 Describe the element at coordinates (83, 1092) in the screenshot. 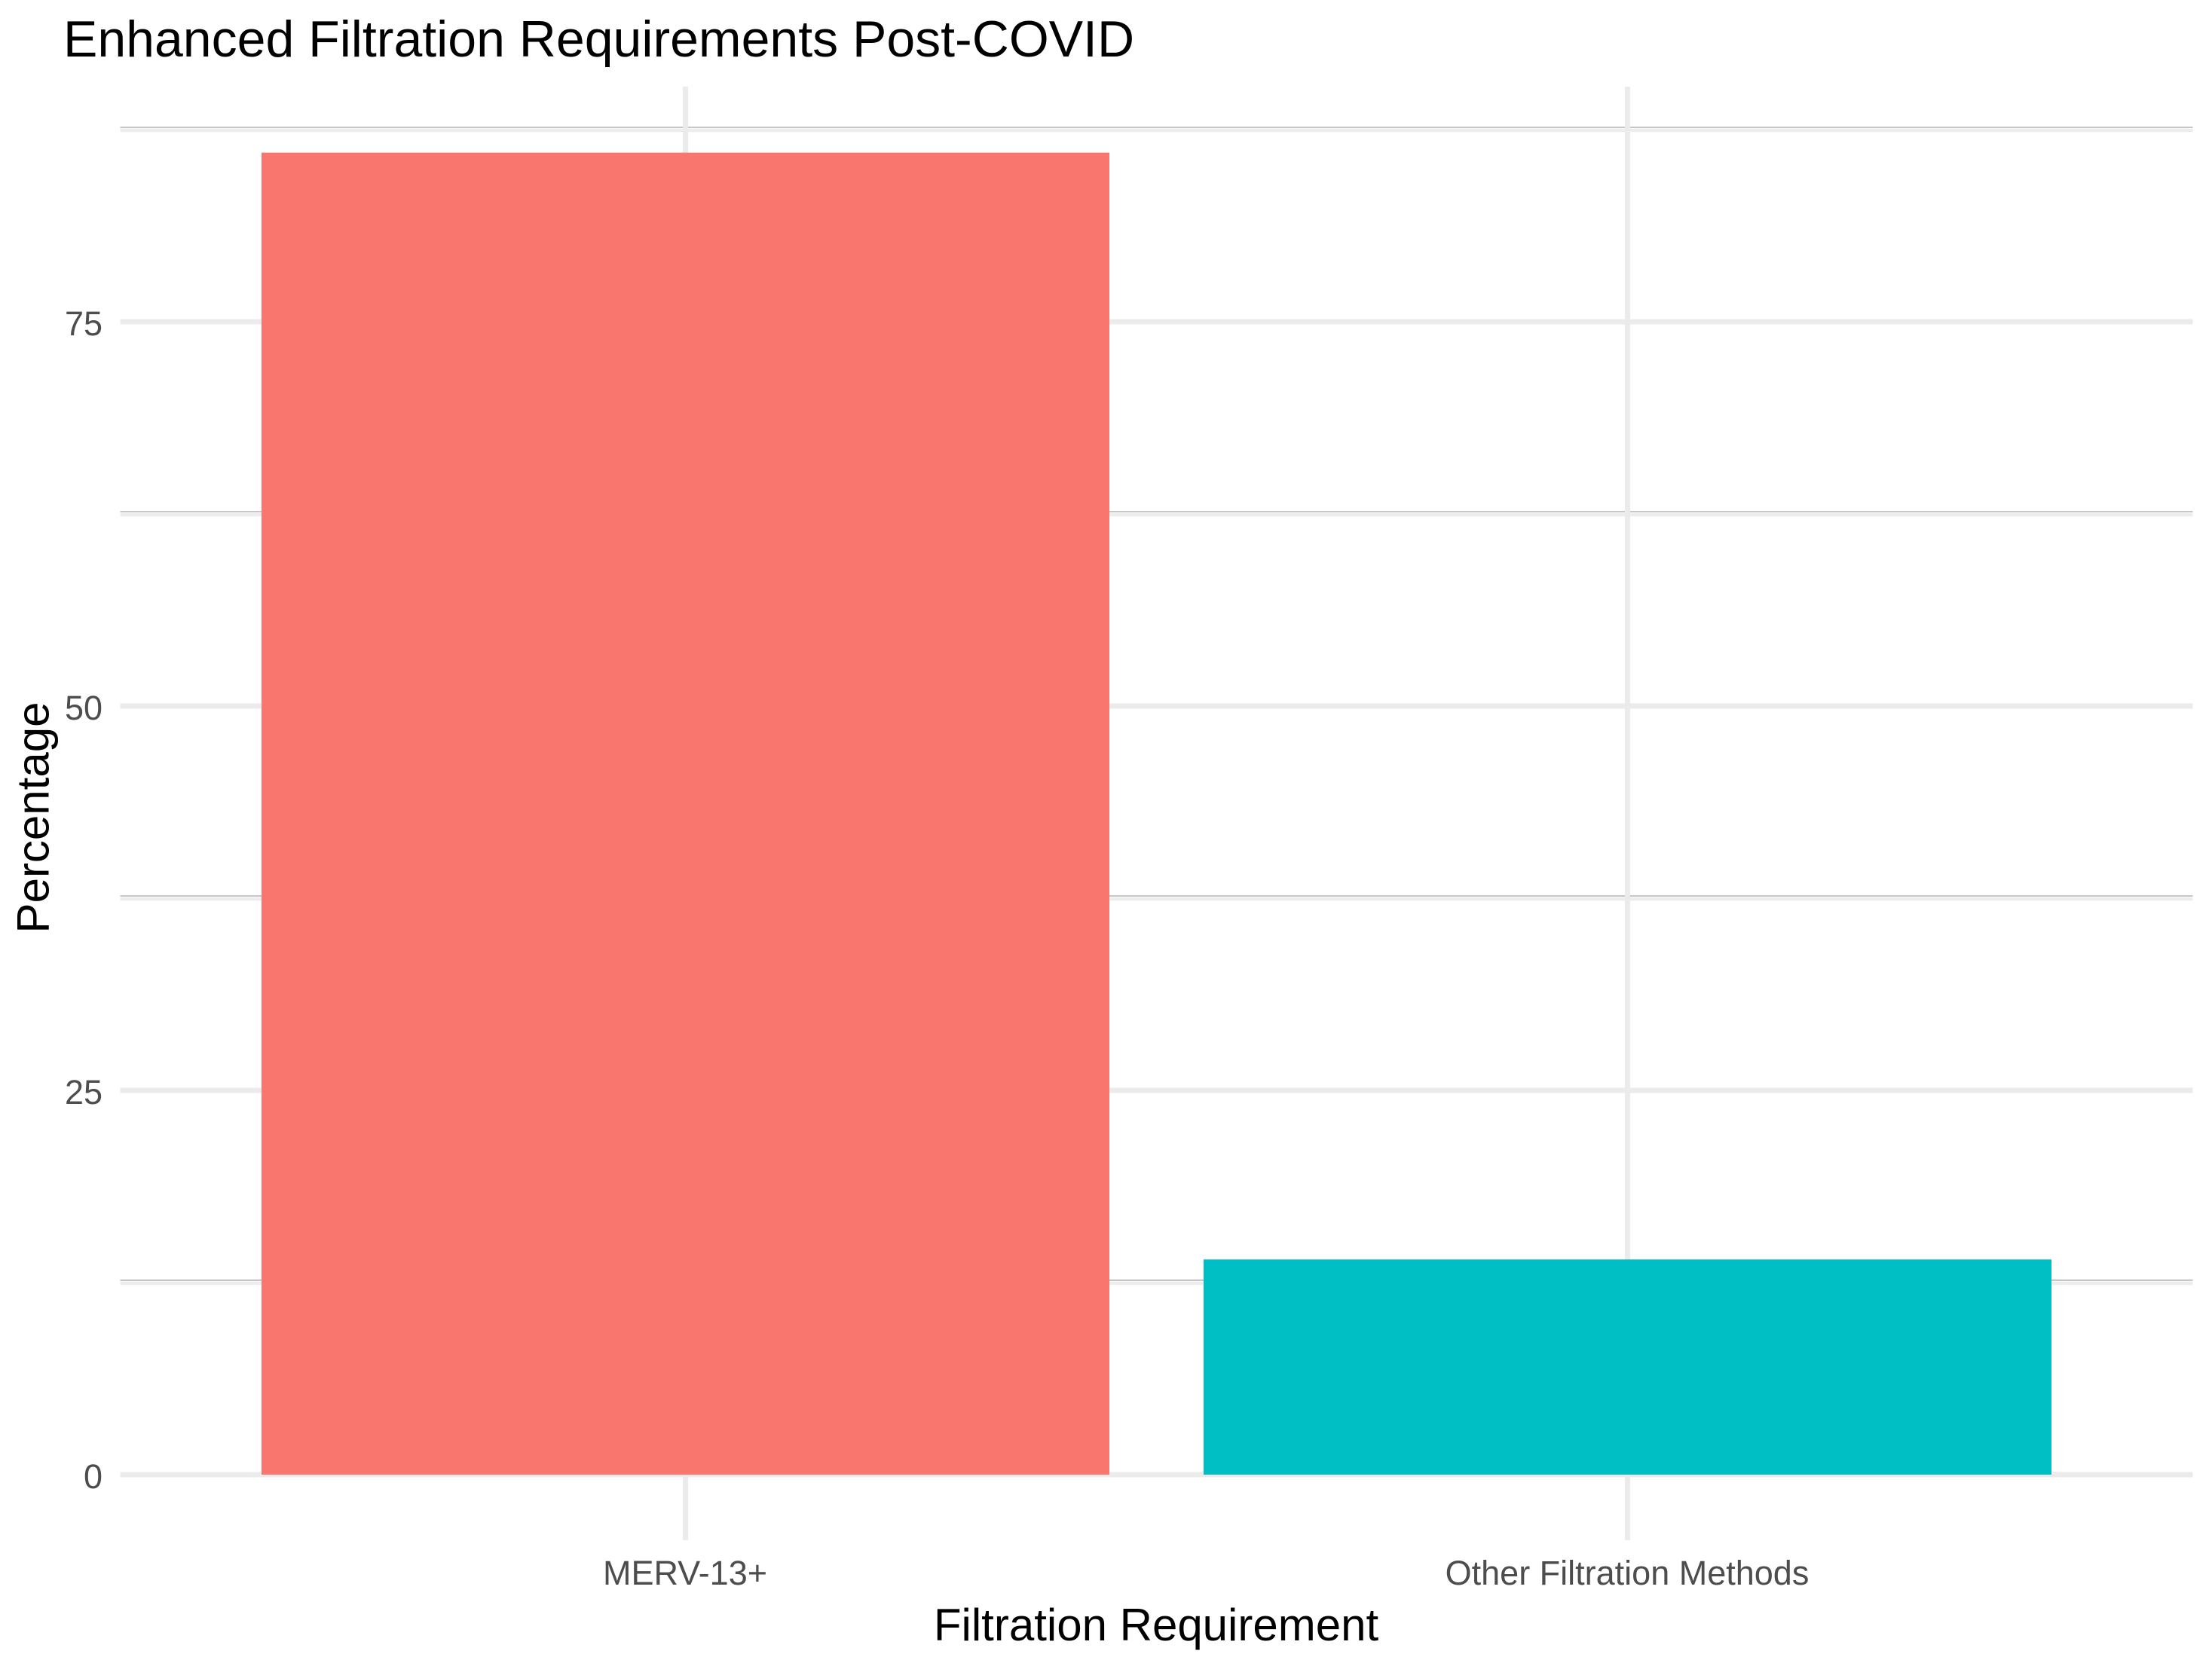

I see `y-tick-label-25: 25` at that location.